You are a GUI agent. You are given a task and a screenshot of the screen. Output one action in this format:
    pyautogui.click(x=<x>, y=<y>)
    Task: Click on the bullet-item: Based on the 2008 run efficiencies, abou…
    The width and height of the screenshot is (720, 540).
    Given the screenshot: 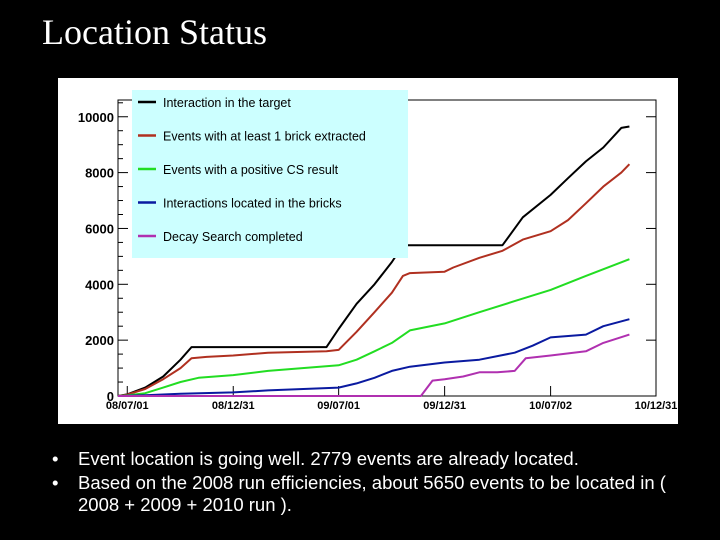 What is the action you would take?
    pyautogui.click(x=378, y=494)
    